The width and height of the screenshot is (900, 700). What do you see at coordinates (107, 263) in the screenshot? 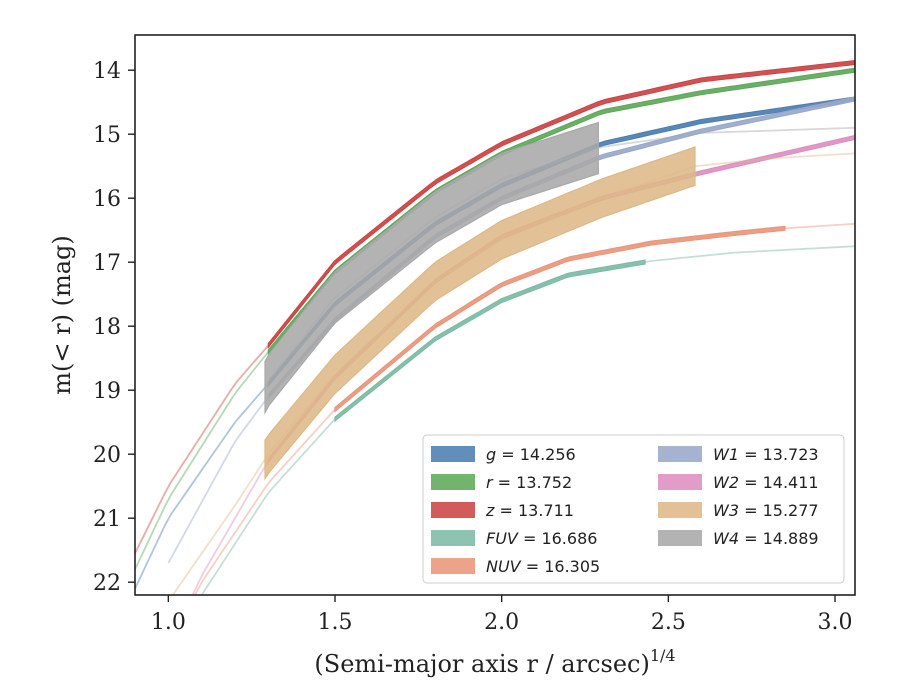
I see `y-tick-label: 17` at bounding box center [107, 263].